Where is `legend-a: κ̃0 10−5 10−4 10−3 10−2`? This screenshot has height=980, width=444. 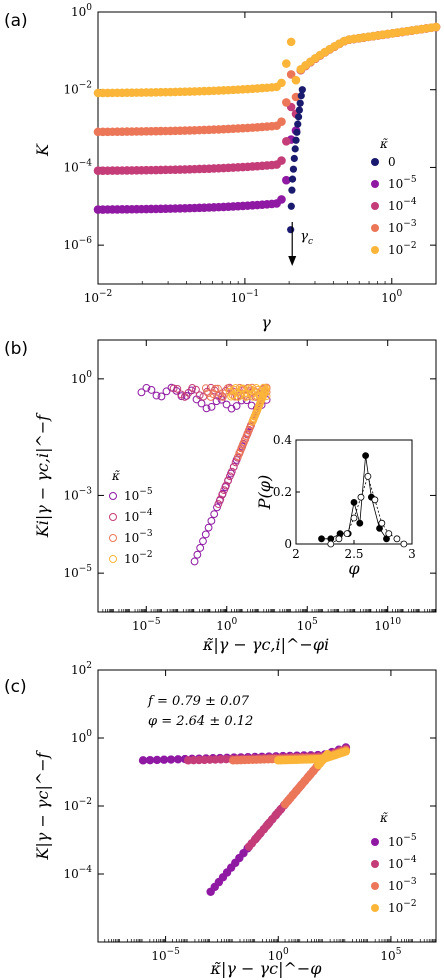
legend-a: κ̃0 10−5 10−4 10−3 10−2 is located at coordinates (394, 197).